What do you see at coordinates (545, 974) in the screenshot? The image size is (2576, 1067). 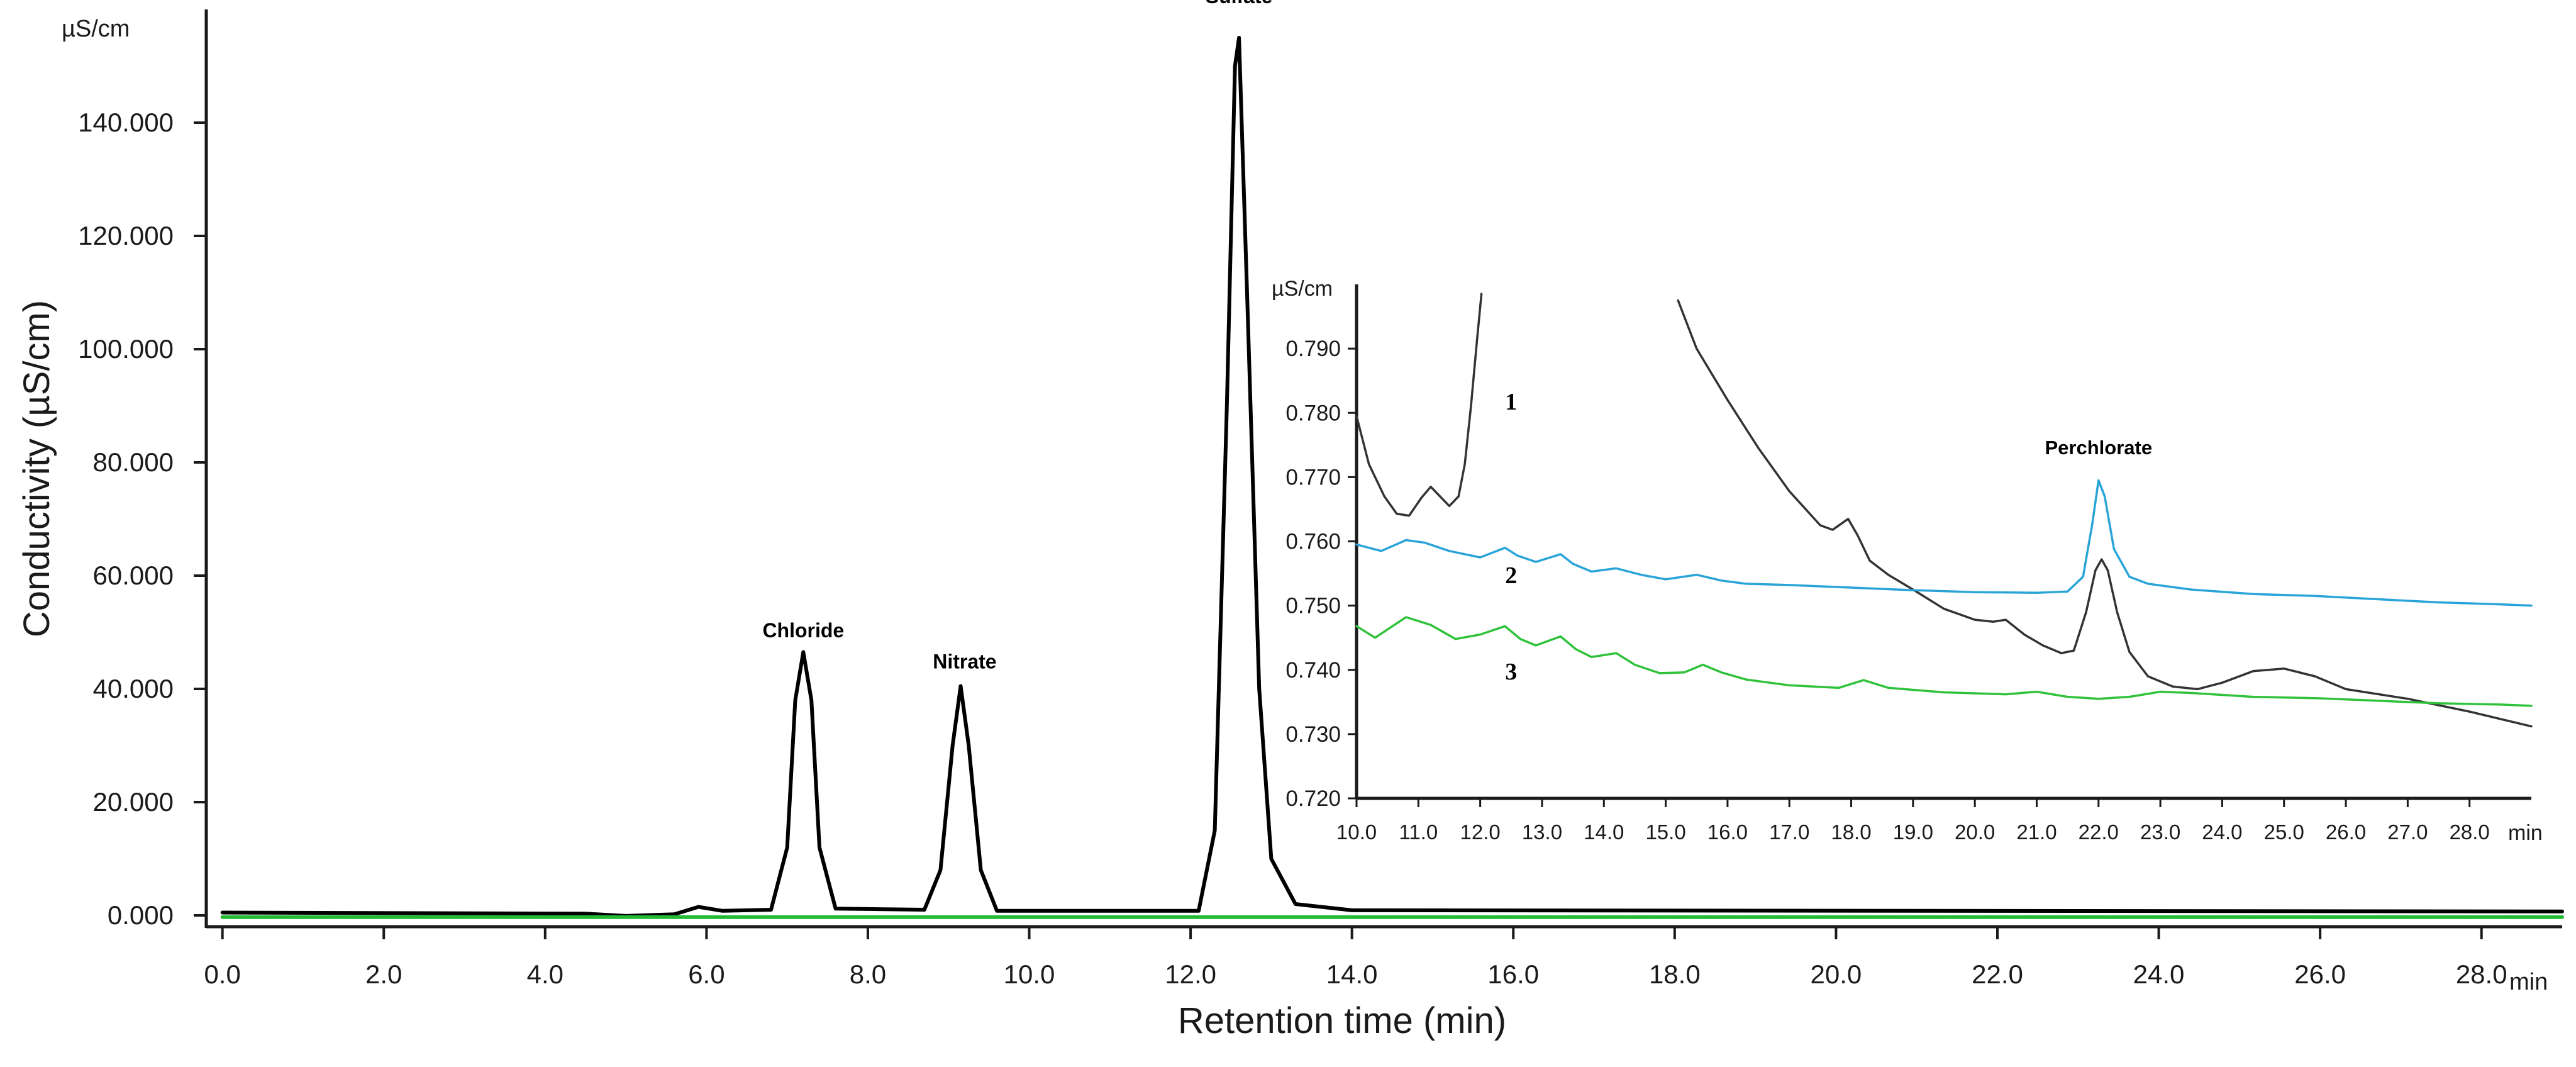 I see `main-x-tick-label: 4.0` at bounding box center [545, 974].